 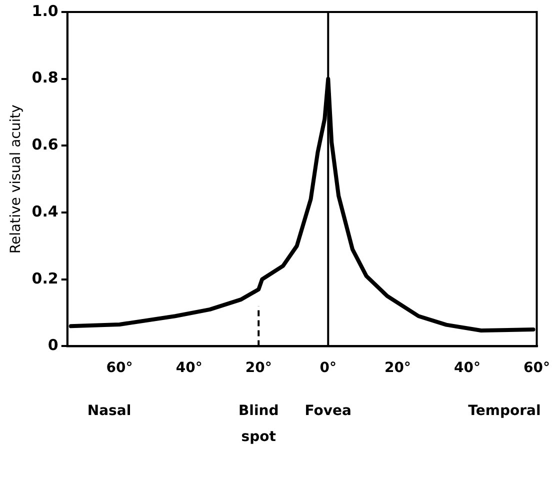 I want to click on text: Fovea, so click(x=328, y=410).